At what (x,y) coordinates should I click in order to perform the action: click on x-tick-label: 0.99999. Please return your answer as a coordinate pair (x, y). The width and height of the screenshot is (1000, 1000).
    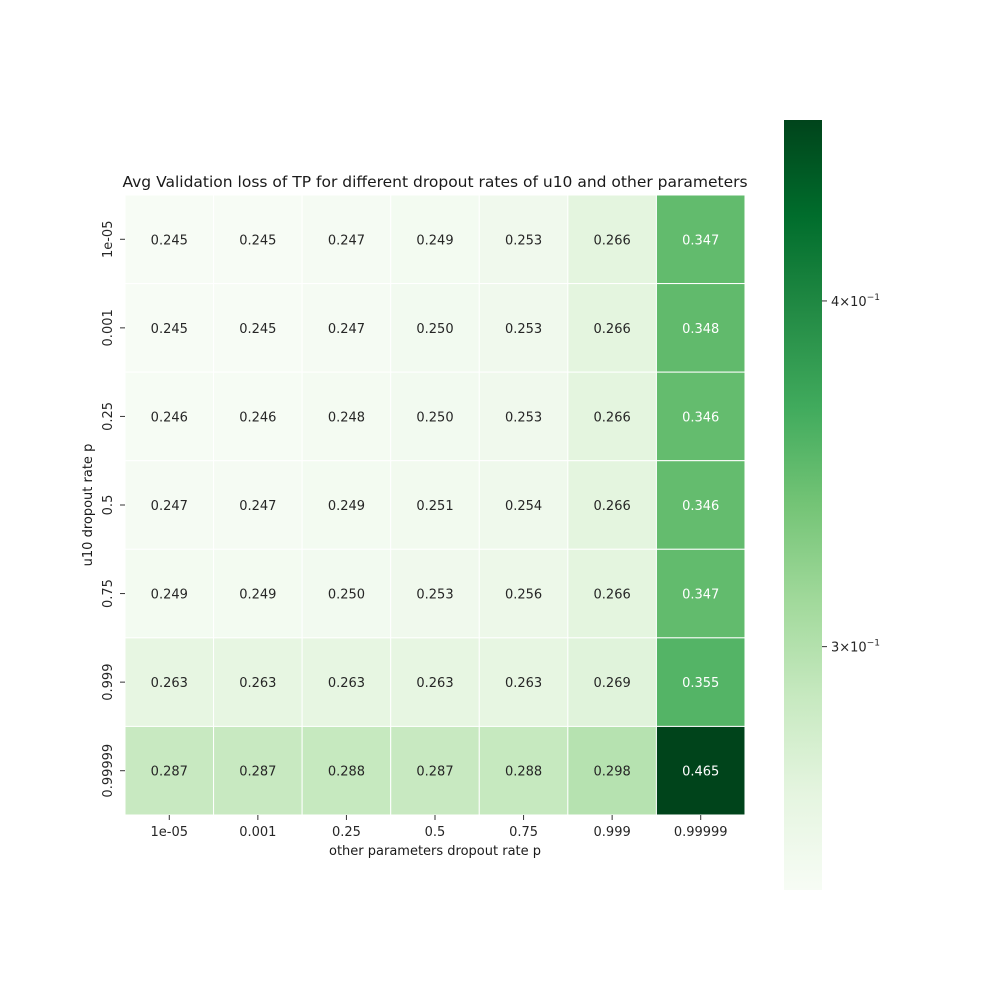
    Looking at the image, I should click on (701, 832).